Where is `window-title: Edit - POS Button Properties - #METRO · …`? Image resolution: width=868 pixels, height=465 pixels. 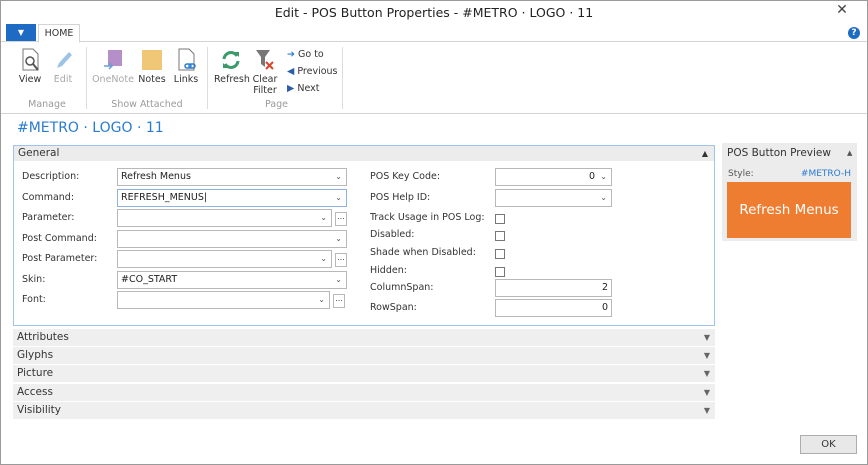 window-title: Edit - POS Button Properties - #METRO · … is located at coordinates (434, 12).